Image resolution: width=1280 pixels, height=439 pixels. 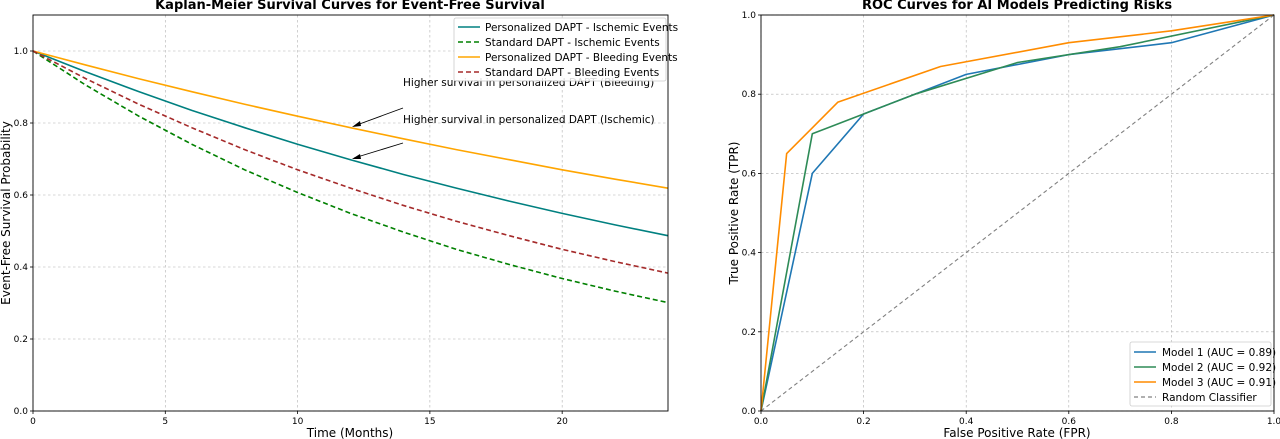 What do you see at coordinates (21, 52) in the screenshot?
I see `km-y-tick-label: 1.0` at bounding box center [21, 52].